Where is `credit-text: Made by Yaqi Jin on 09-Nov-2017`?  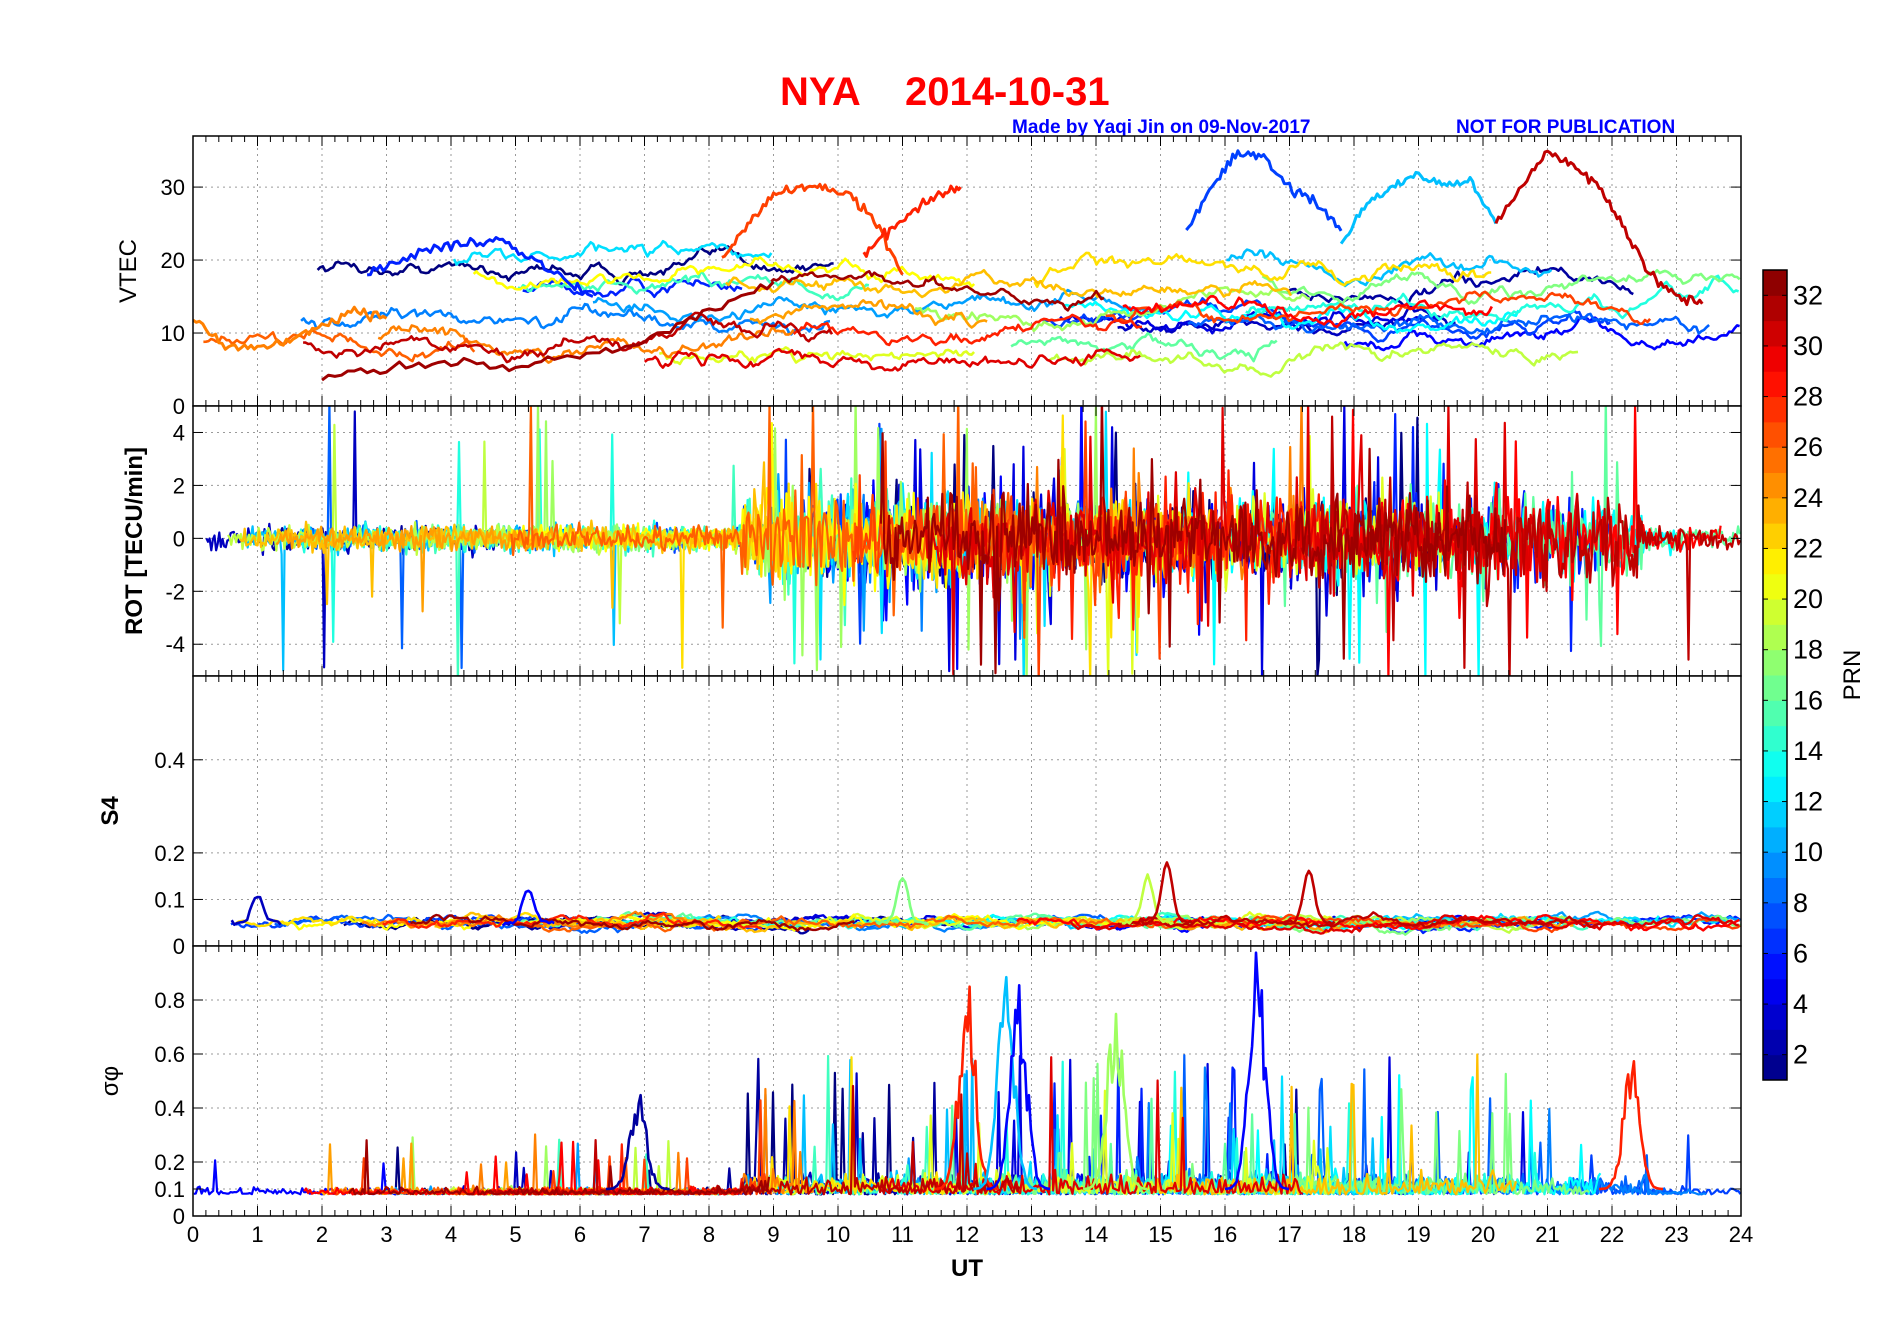 credit-text: Made by Yaqi Jin on 09-Nov-2017 is located at coordinates (1161, 127).